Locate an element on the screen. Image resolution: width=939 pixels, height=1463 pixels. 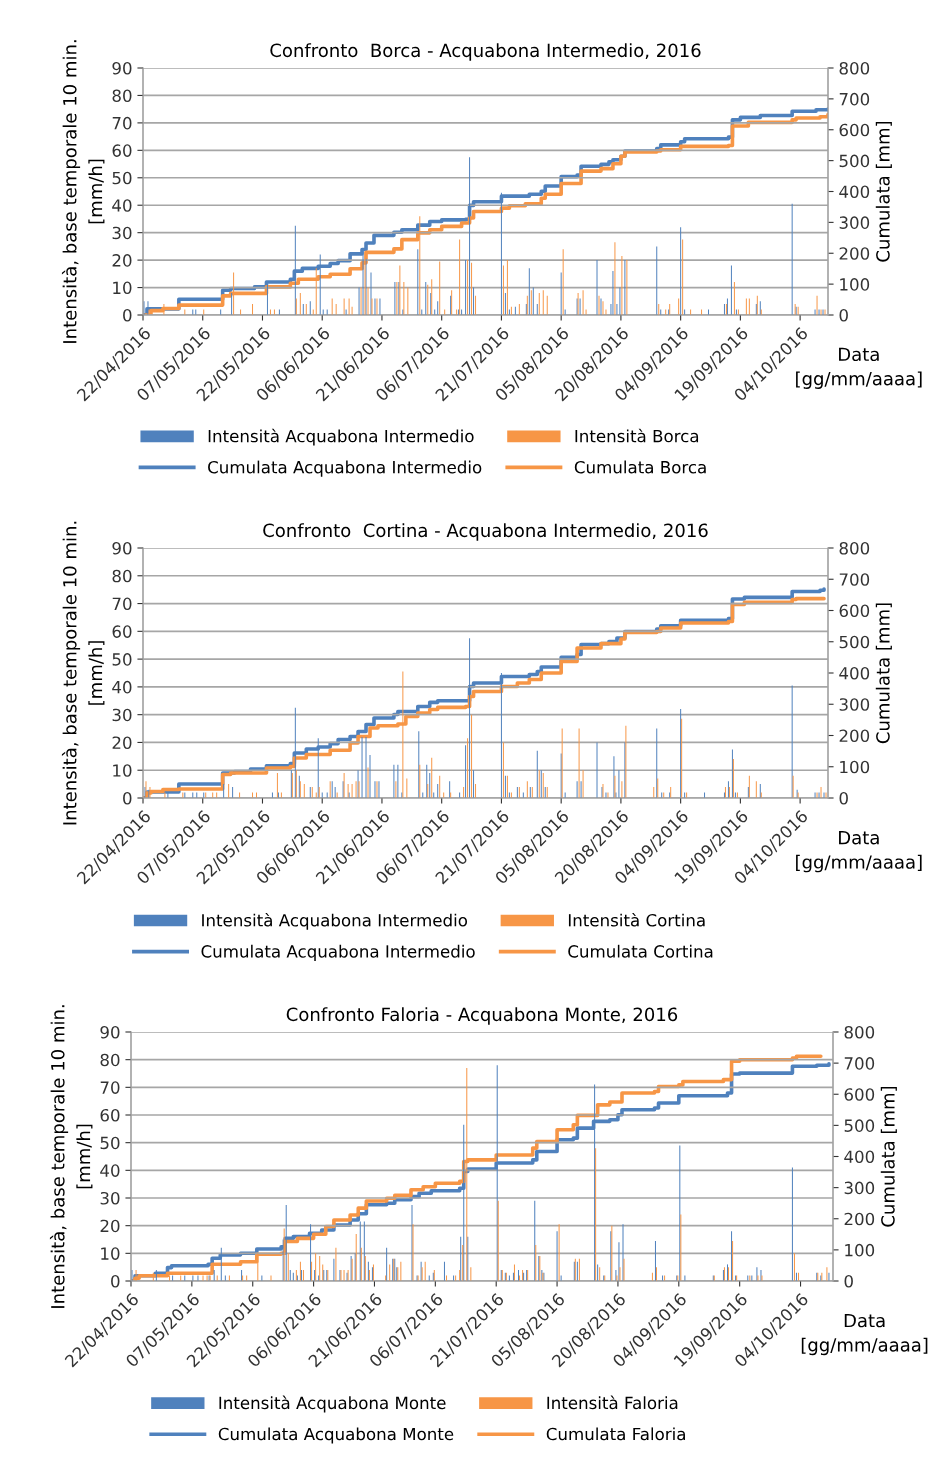
legend-label: Cumulata Faloria is located at coordinates (615, 1434).